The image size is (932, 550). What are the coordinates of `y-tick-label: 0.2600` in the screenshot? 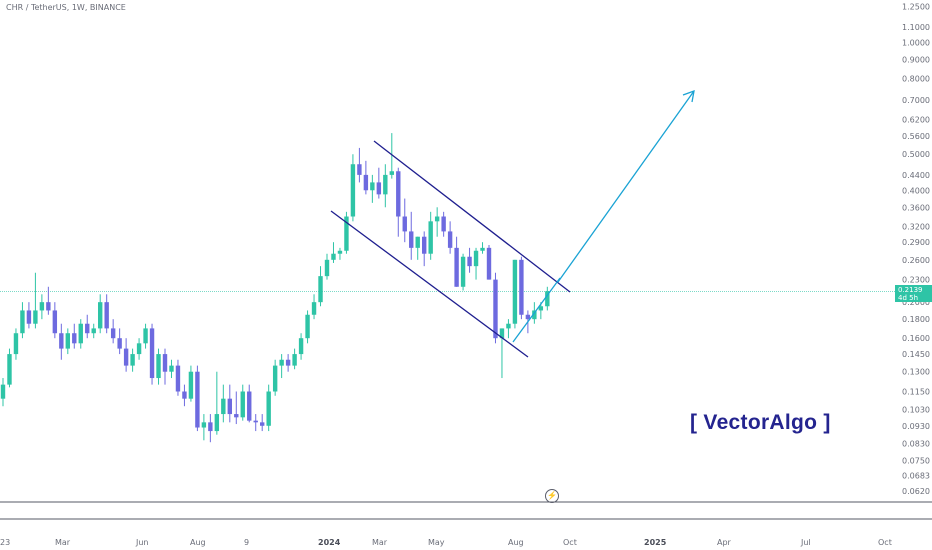 It's located at (916, 260).